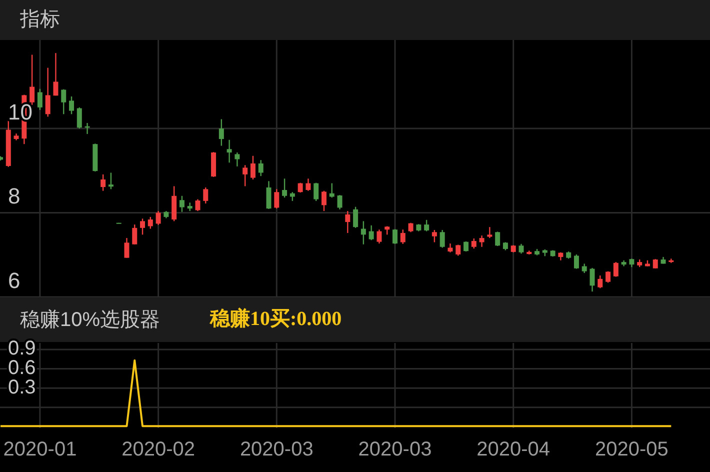 Image resolution: width=710 pixels, height=472 pixels. I want to click on x-tick-label: 2020-05, so click(631, 449).